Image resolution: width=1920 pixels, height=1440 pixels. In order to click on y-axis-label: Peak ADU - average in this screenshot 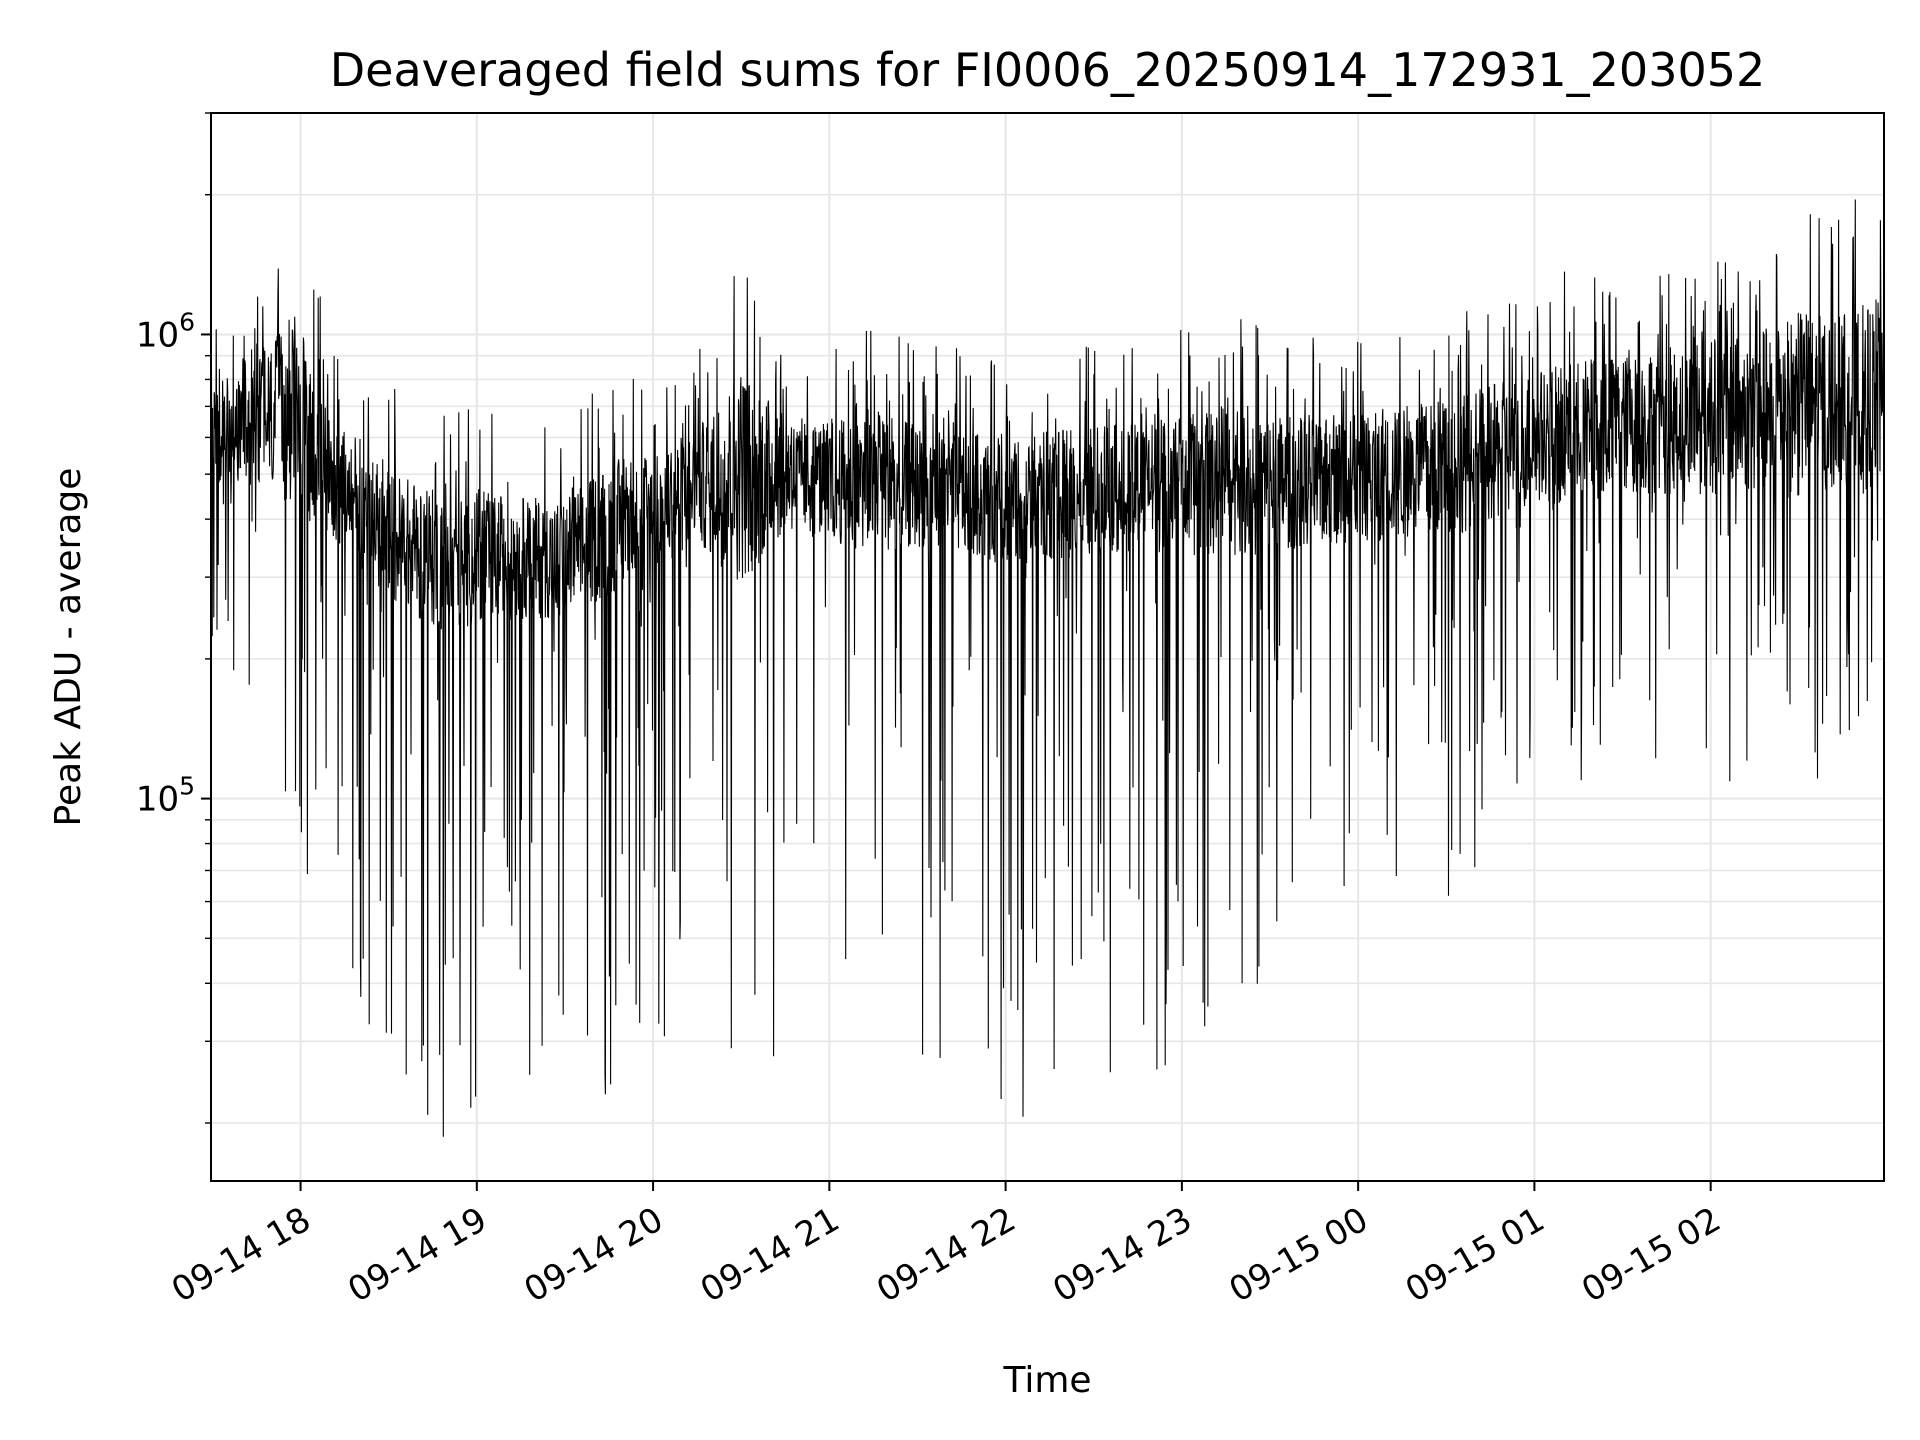, I will do `click(68, 647)`.